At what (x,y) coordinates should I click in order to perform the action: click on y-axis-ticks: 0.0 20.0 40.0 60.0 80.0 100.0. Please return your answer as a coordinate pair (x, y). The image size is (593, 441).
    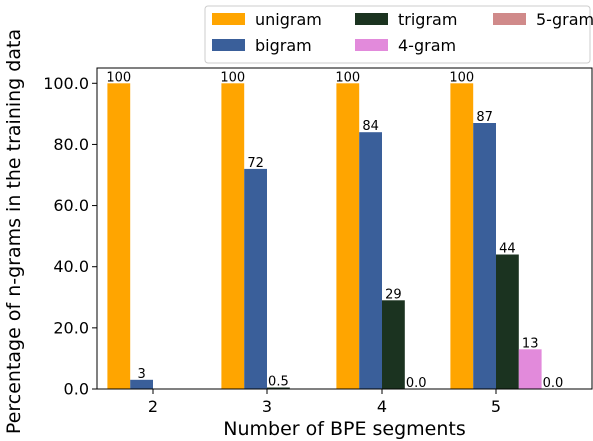
    Looking at the image, I should click on (70, 236).